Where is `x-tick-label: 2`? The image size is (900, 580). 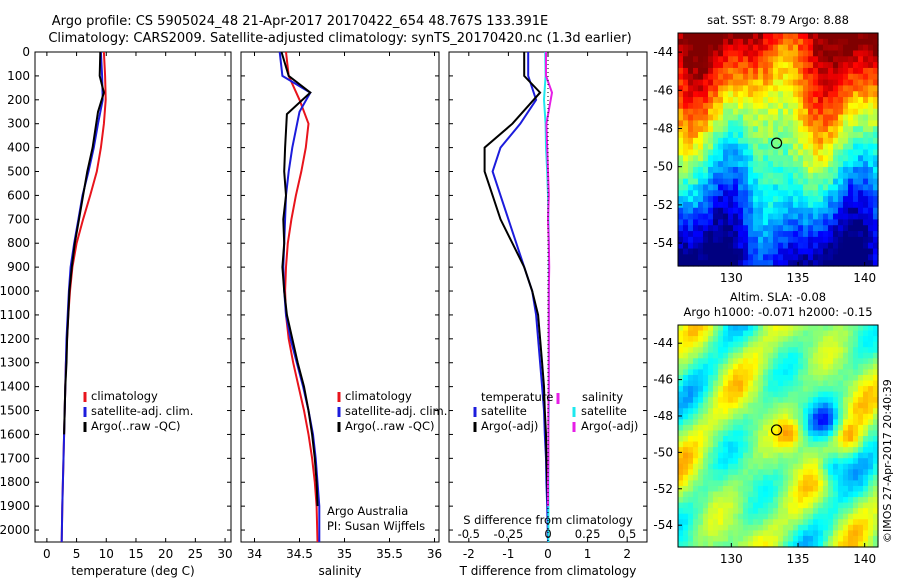 x-tick-label: 2 is located at coordinates (627, 554).